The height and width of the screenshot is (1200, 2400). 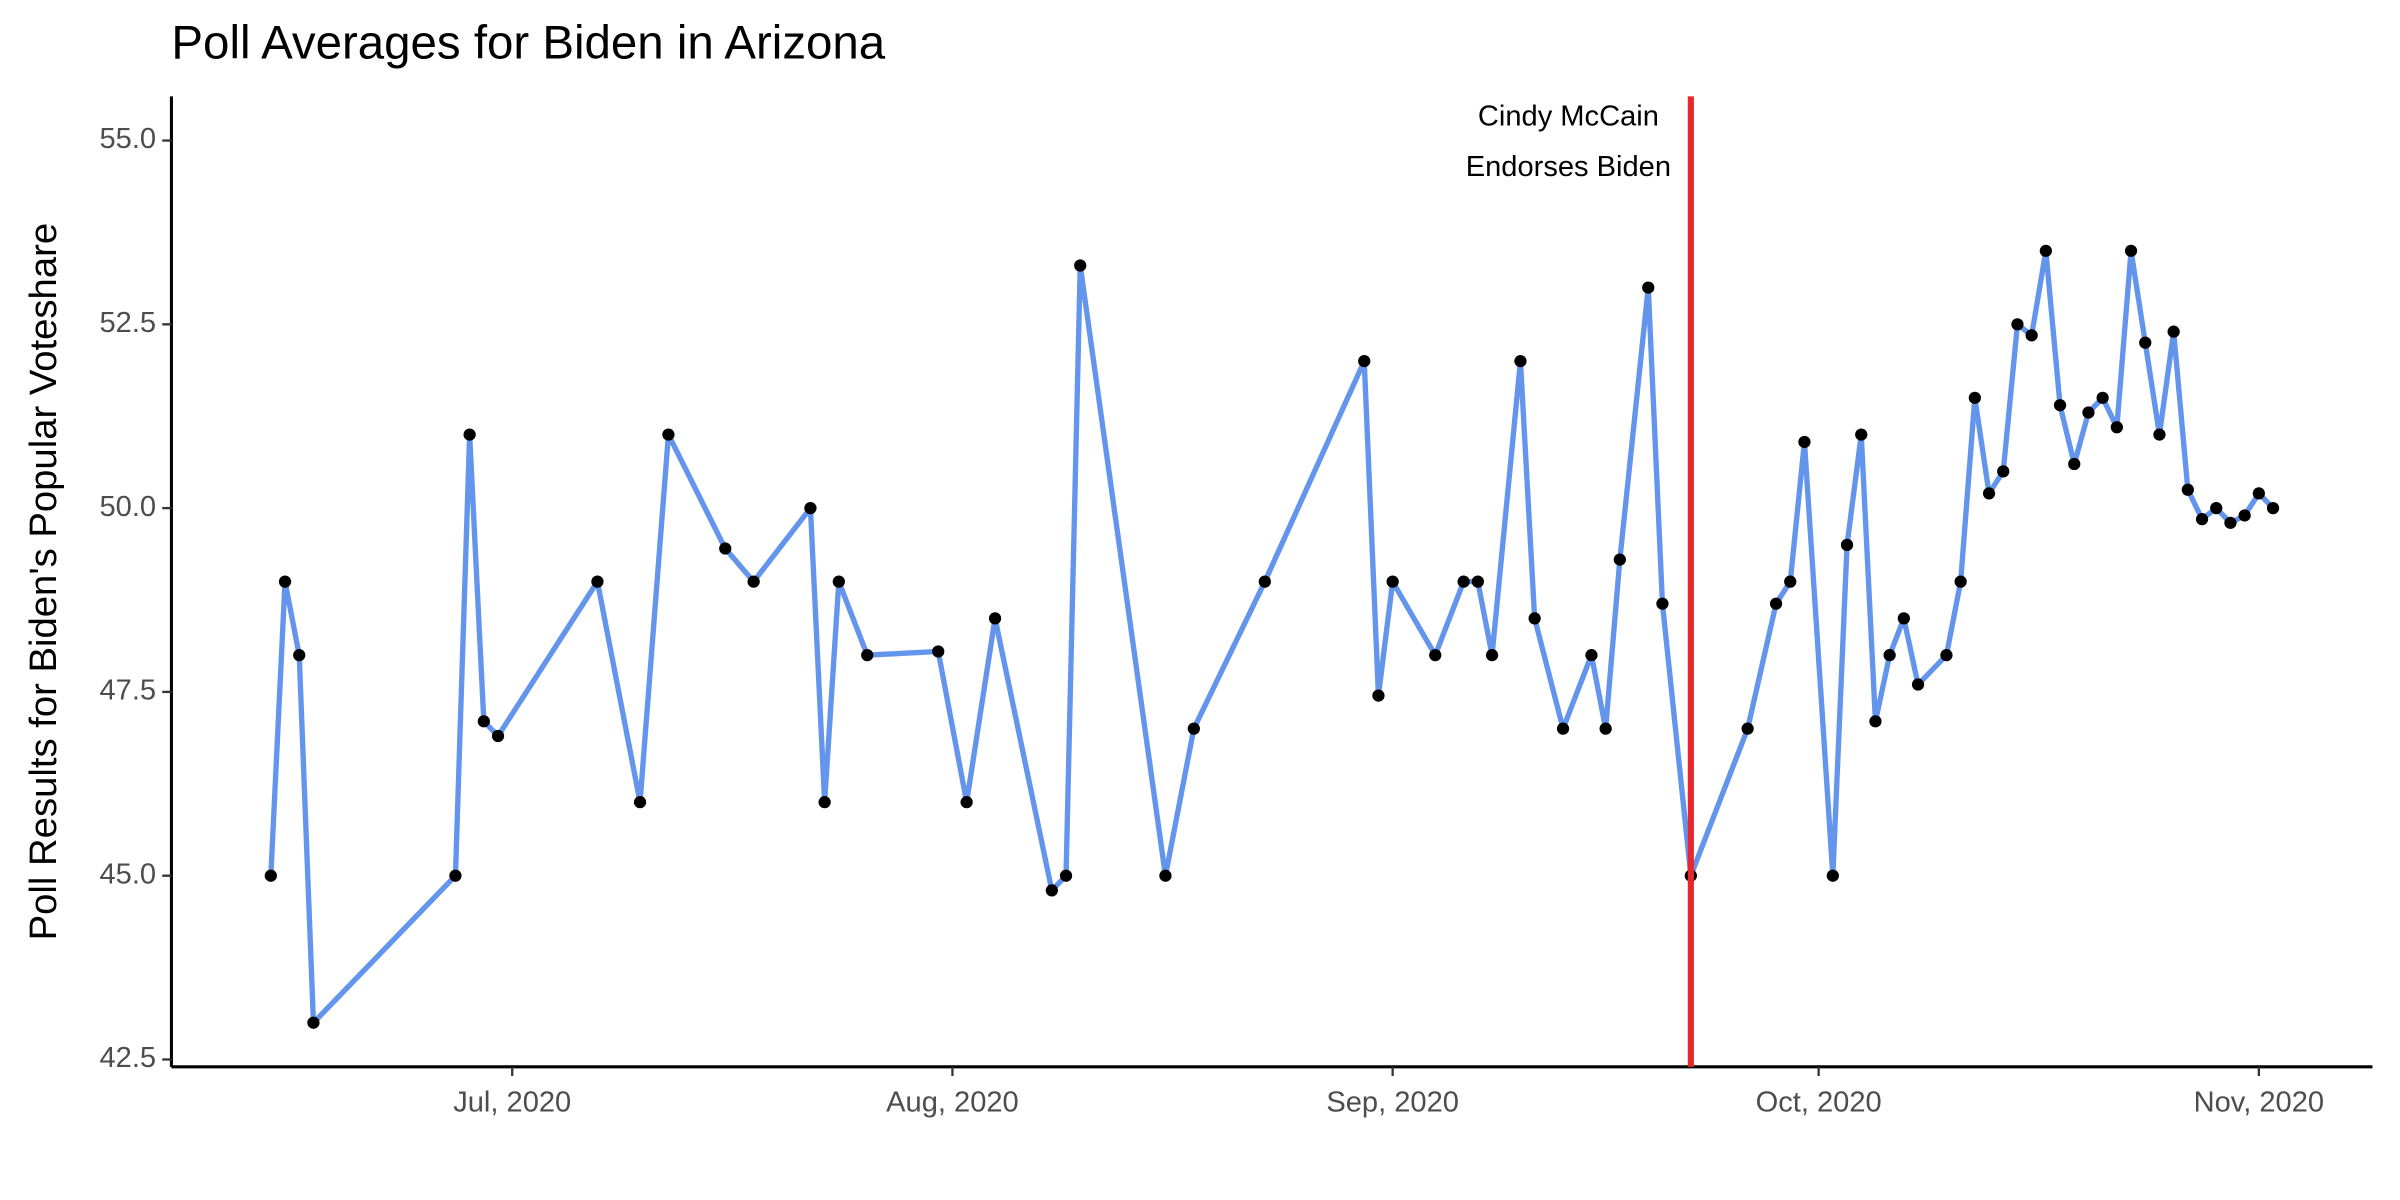 What do you see at coordinates (1392, 1102) in the screenshot?
I see `x-tick-label: Sep, 2020` at bounding box center [1392, 1102].